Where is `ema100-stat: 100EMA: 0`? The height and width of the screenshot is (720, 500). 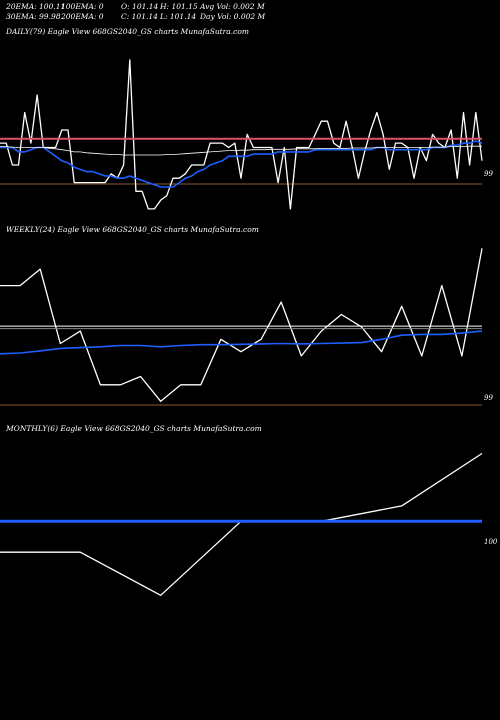 ema100-stat: 100EMA: 0 is located at coordinates (82, 6).